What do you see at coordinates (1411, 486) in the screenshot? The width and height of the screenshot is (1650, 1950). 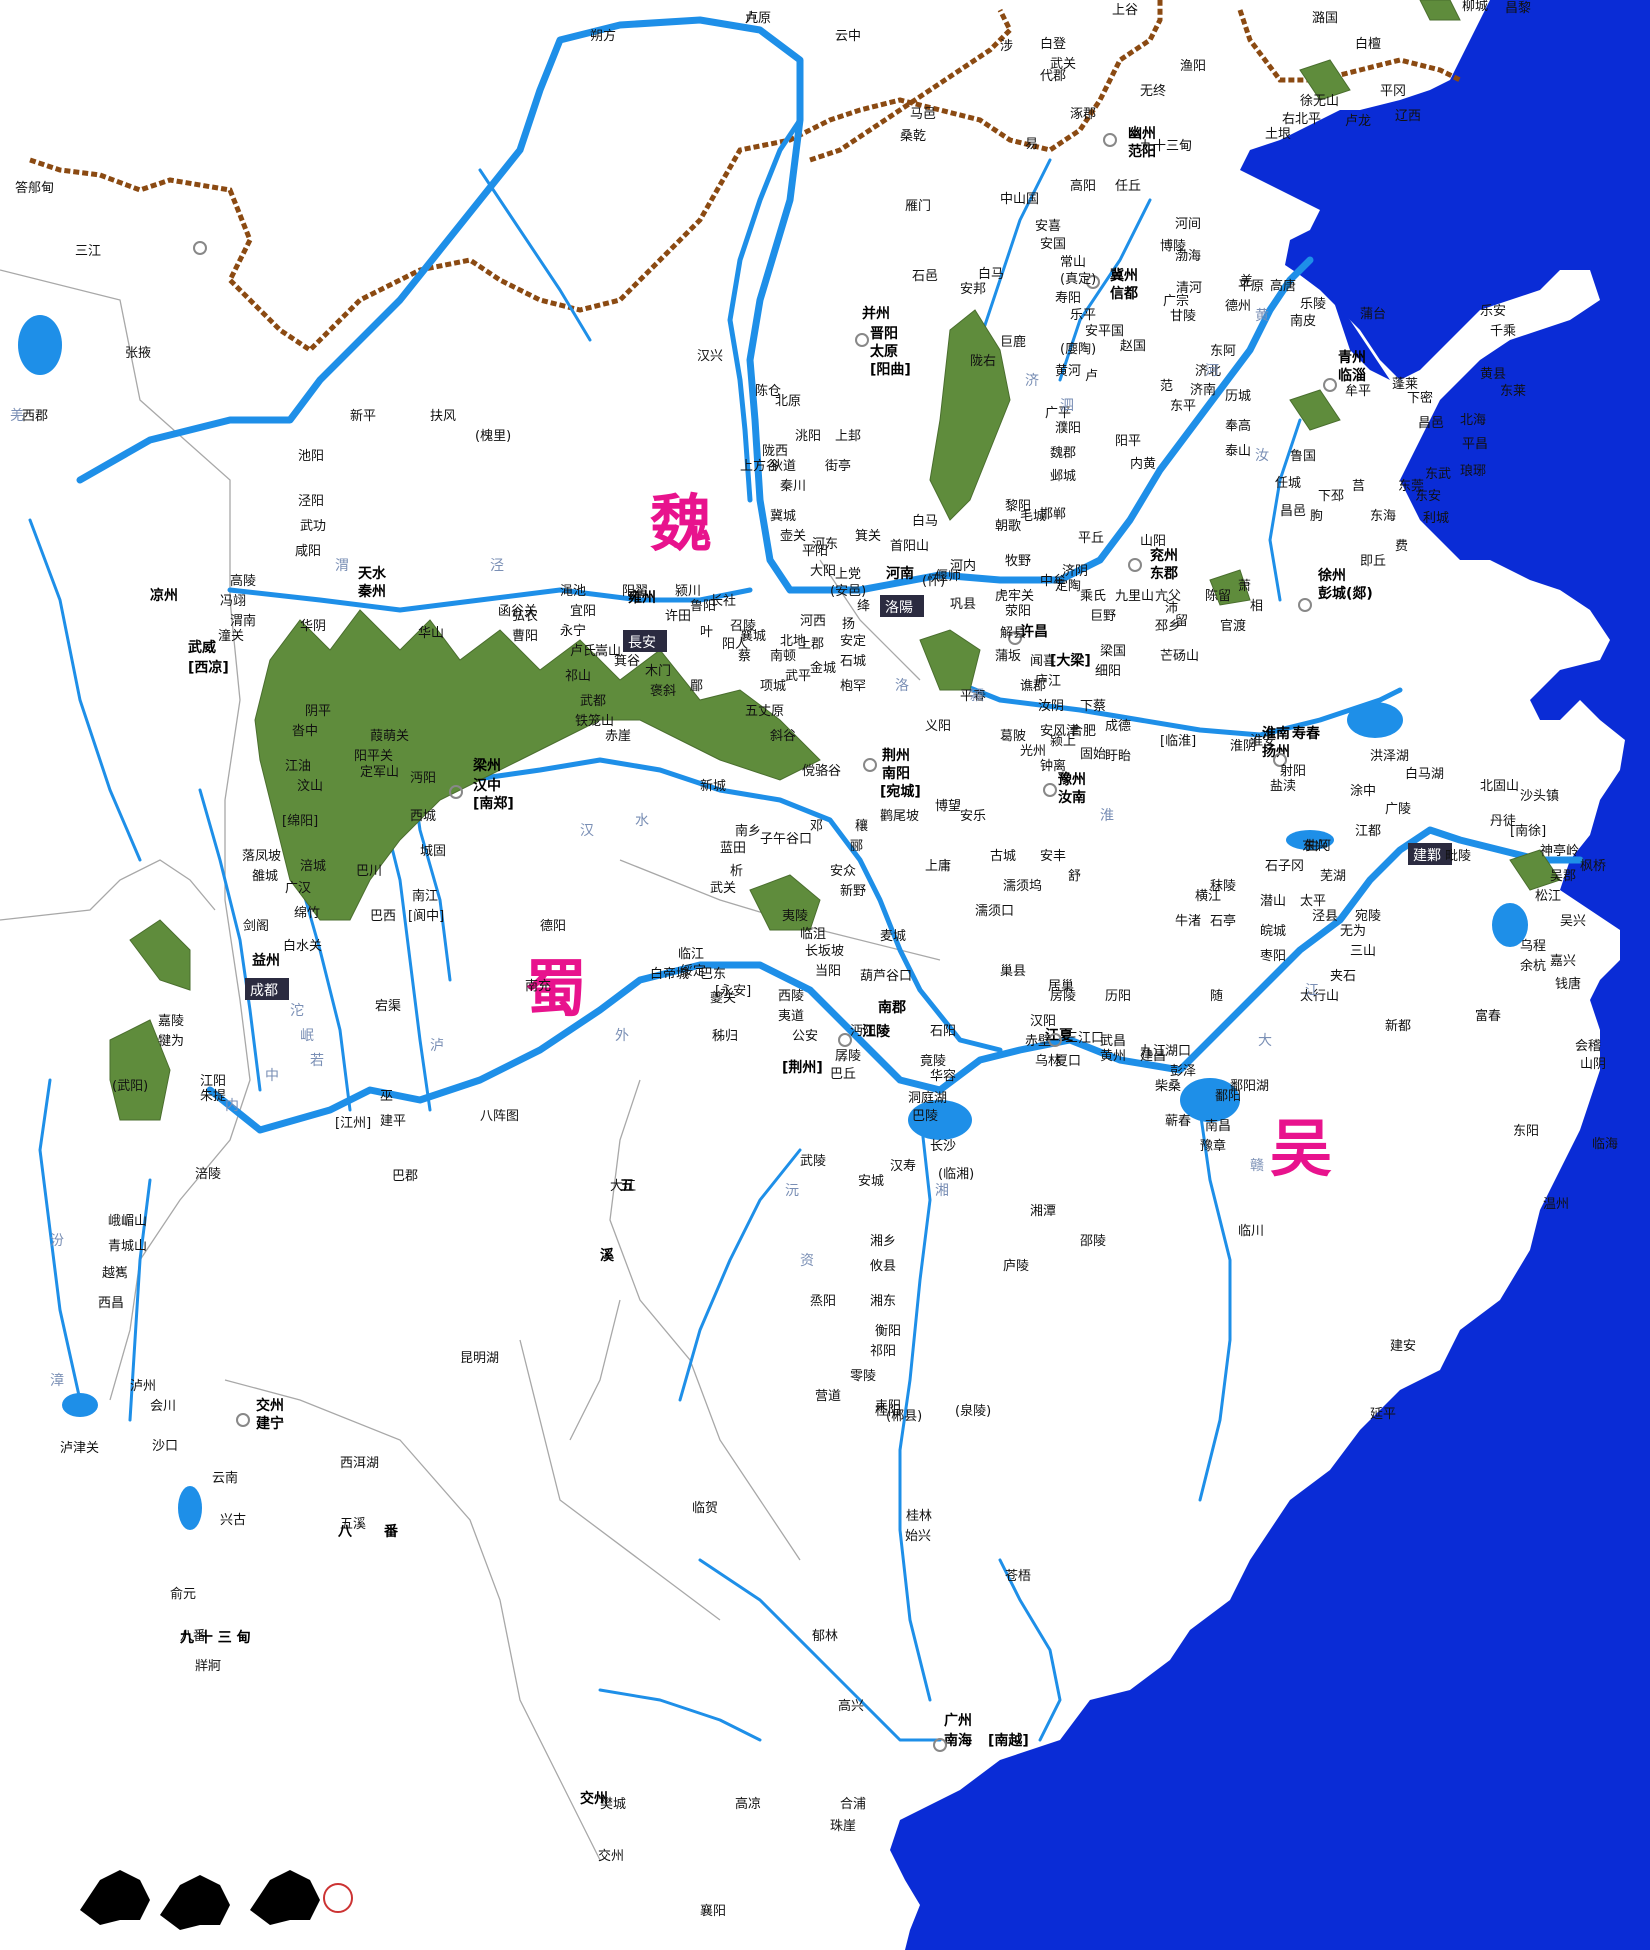 I see `place-label: 东莞` at bounding box center [1411, 486].